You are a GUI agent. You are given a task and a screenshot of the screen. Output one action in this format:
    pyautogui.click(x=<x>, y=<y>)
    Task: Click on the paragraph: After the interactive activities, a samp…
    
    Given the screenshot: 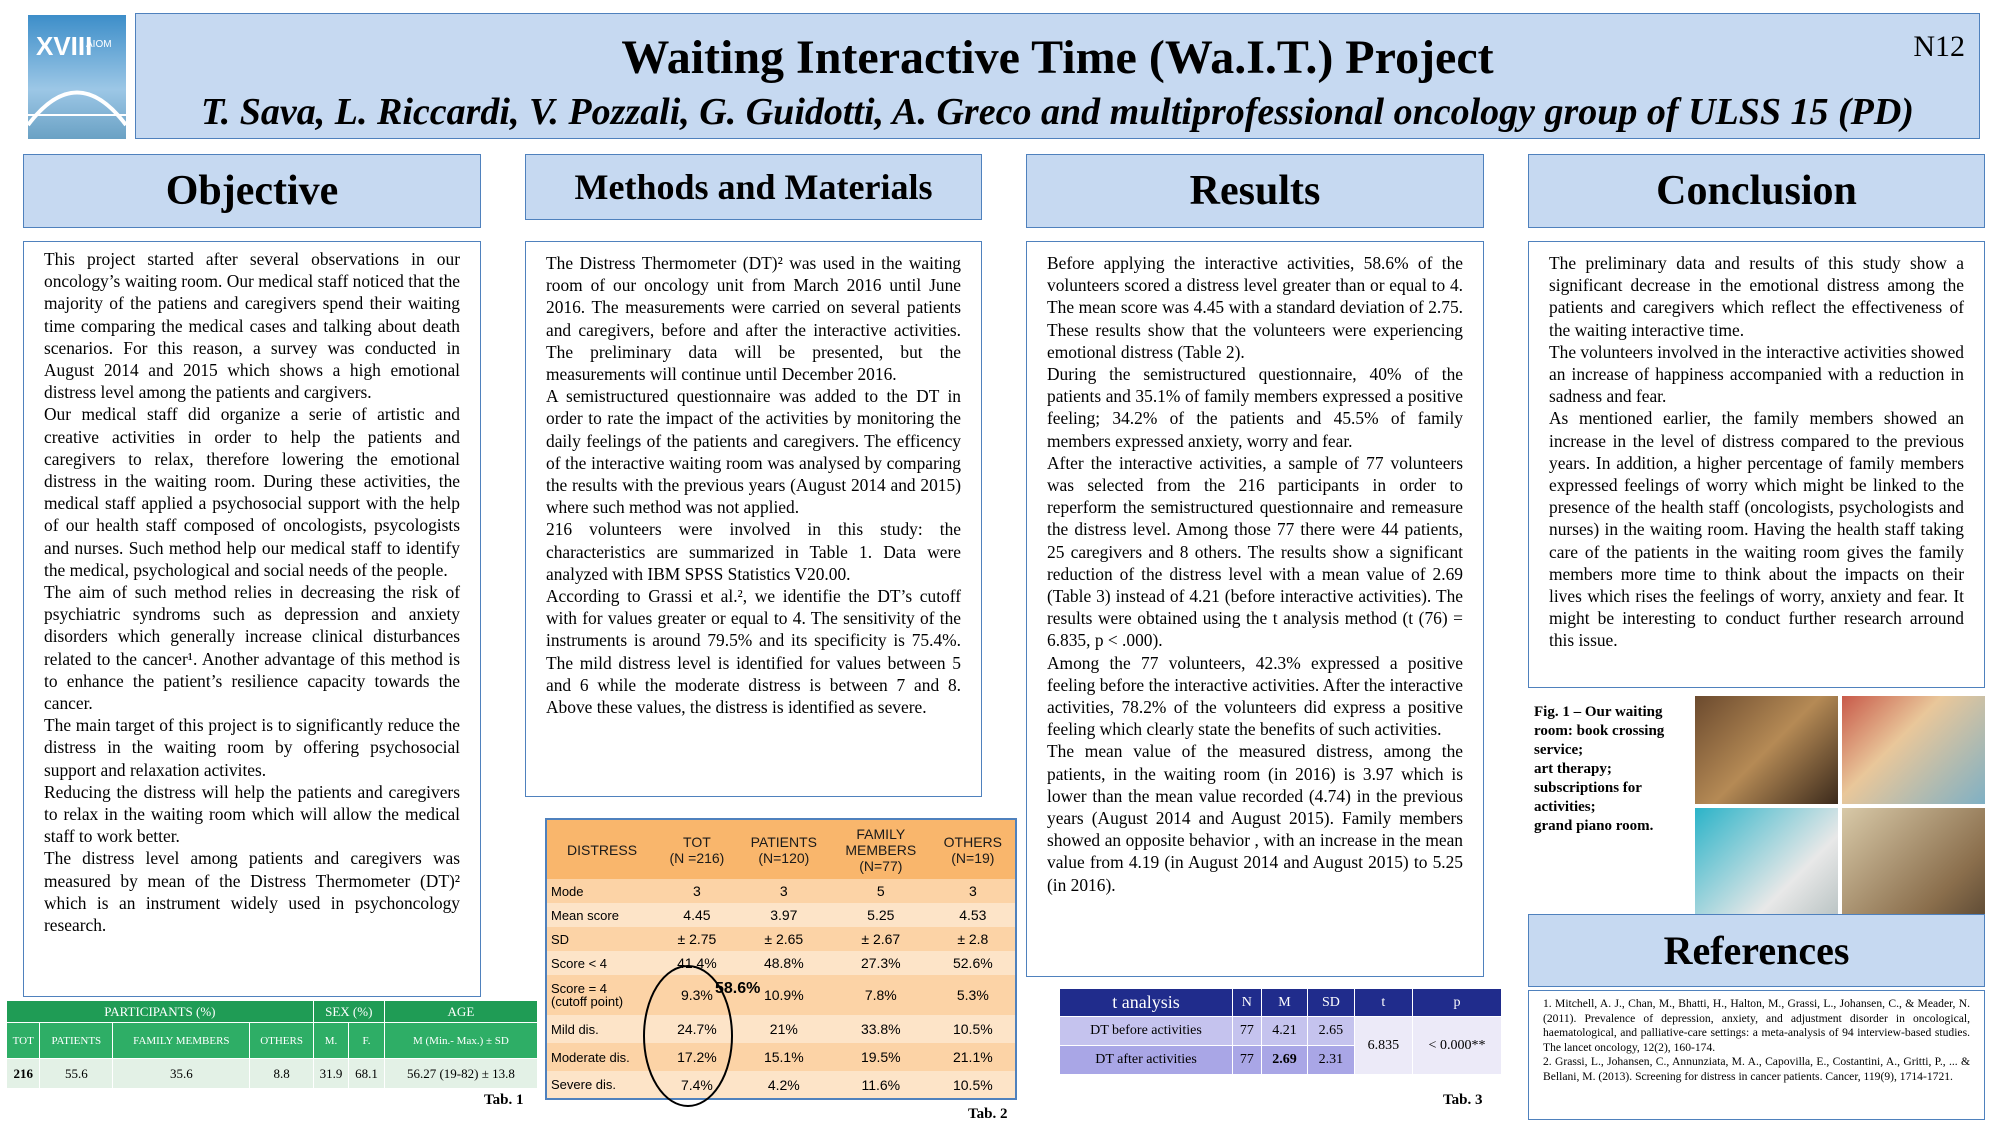 What is the action you would take?
    pyautogui.click(x=1255, y=551)
    